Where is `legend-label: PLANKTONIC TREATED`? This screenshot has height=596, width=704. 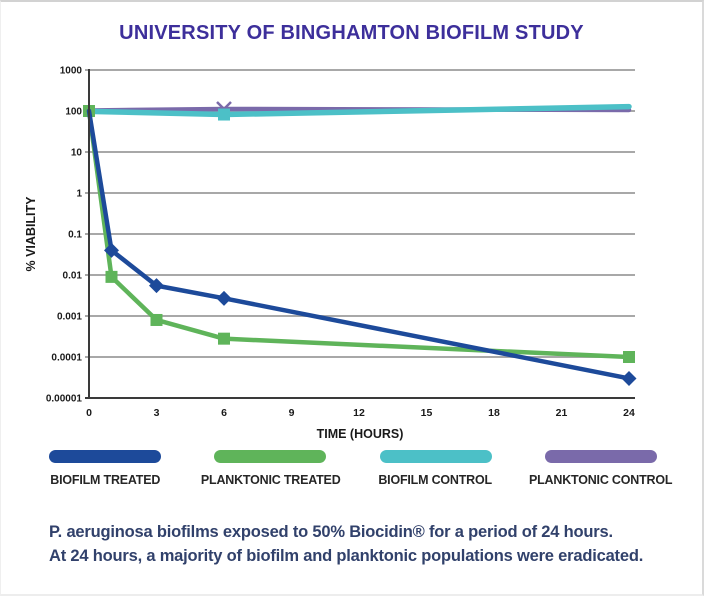
legend-label: PLANKTONIC TREATED is located at coordinates (270, 479).